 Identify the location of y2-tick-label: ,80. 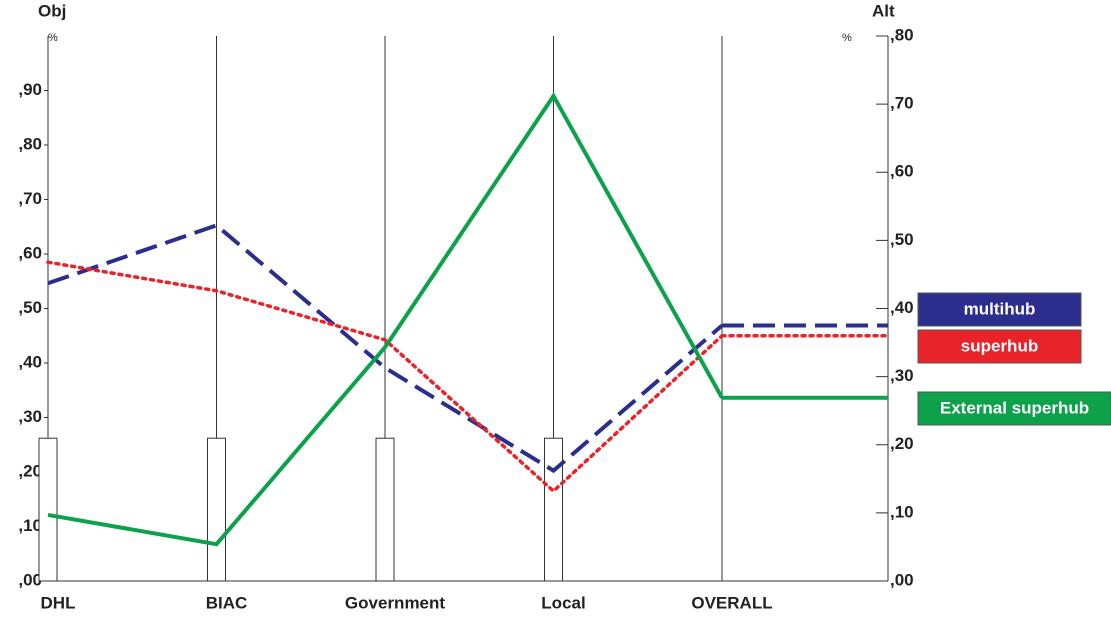
(902, 34).